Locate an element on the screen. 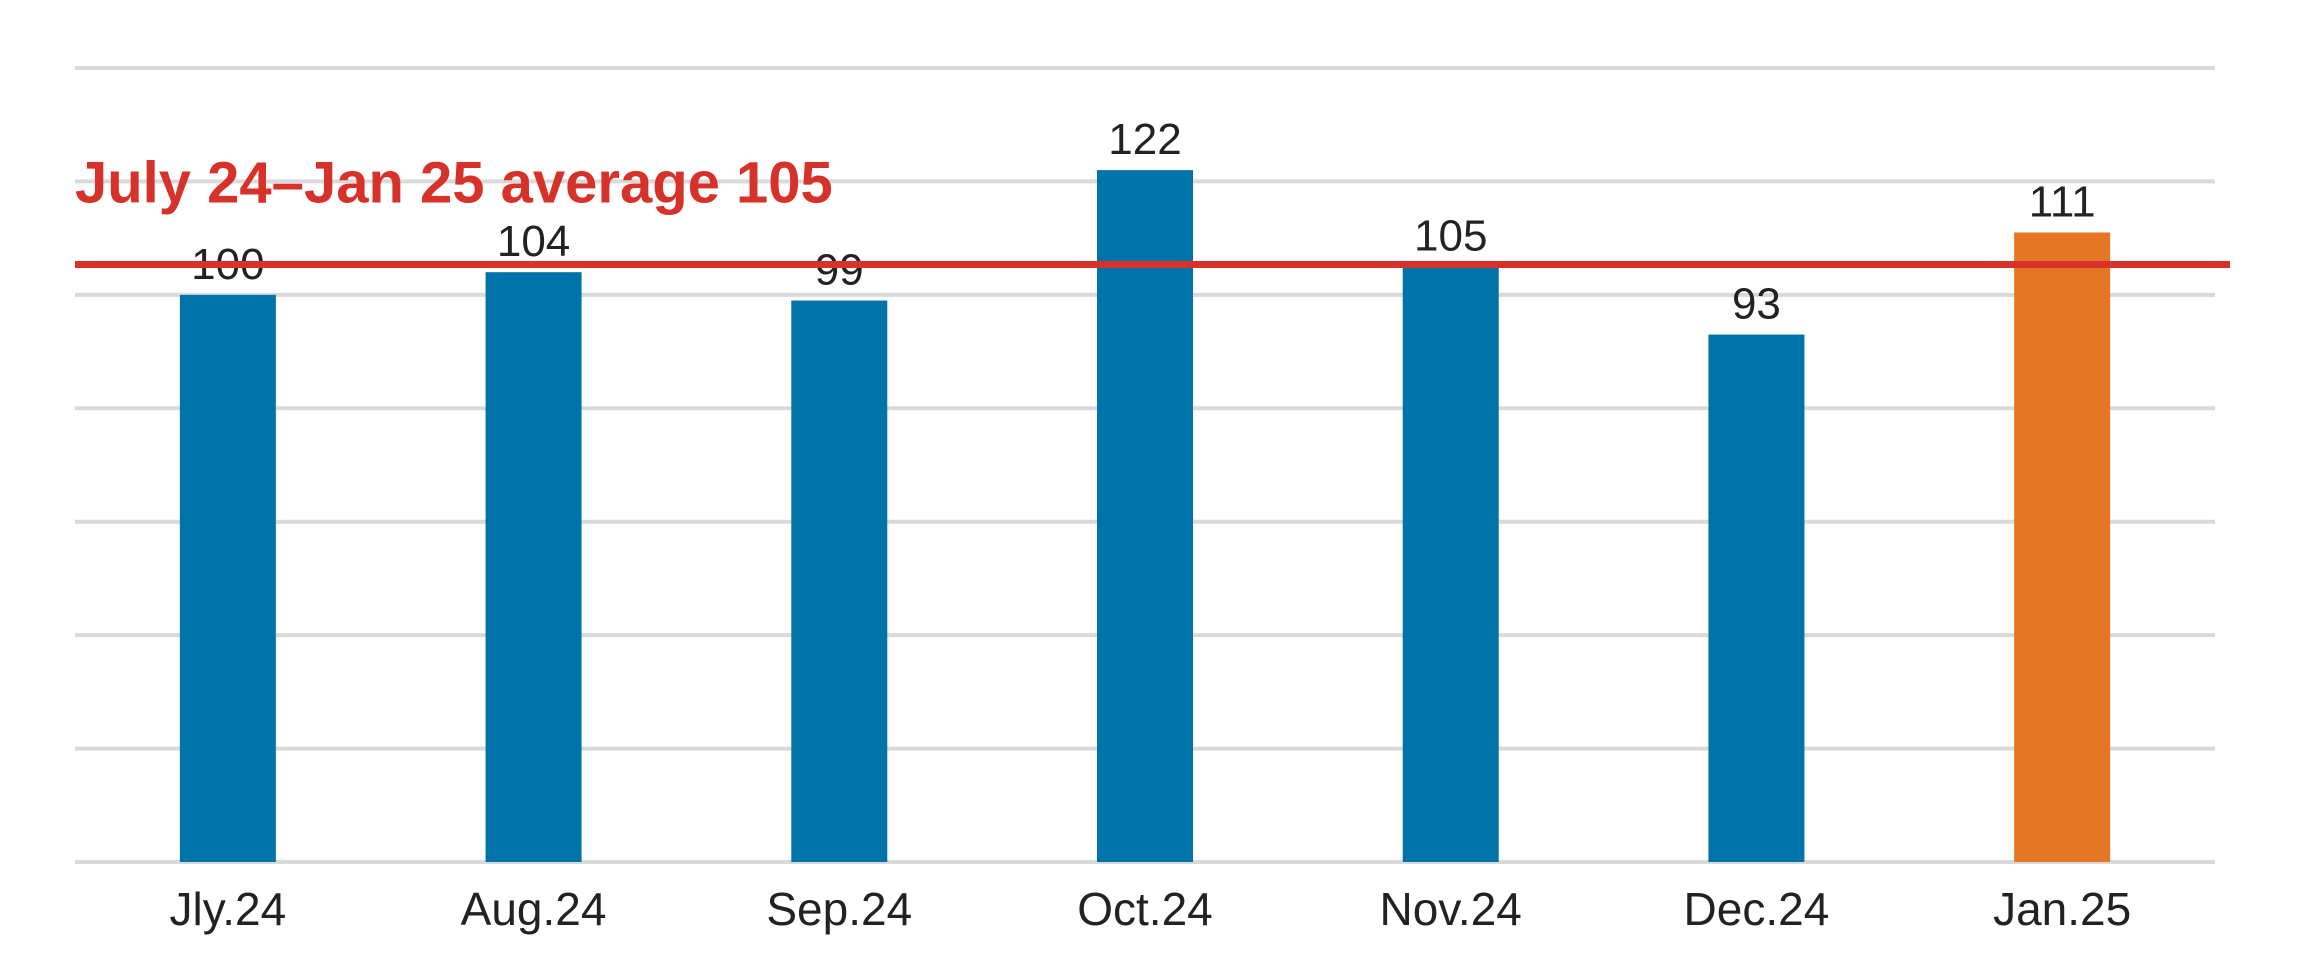  x-tick-label: Dec.24 is located at coordinates (1757, 909).